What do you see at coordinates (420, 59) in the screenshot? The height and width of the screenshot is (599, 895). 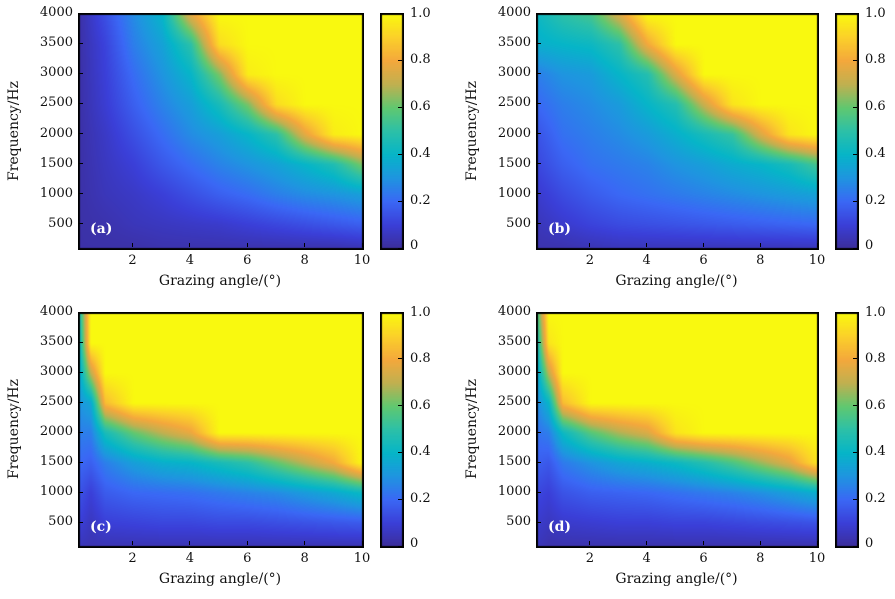 I see `colorbar-tick-label: 0.8` at bounding box center [420, 59].